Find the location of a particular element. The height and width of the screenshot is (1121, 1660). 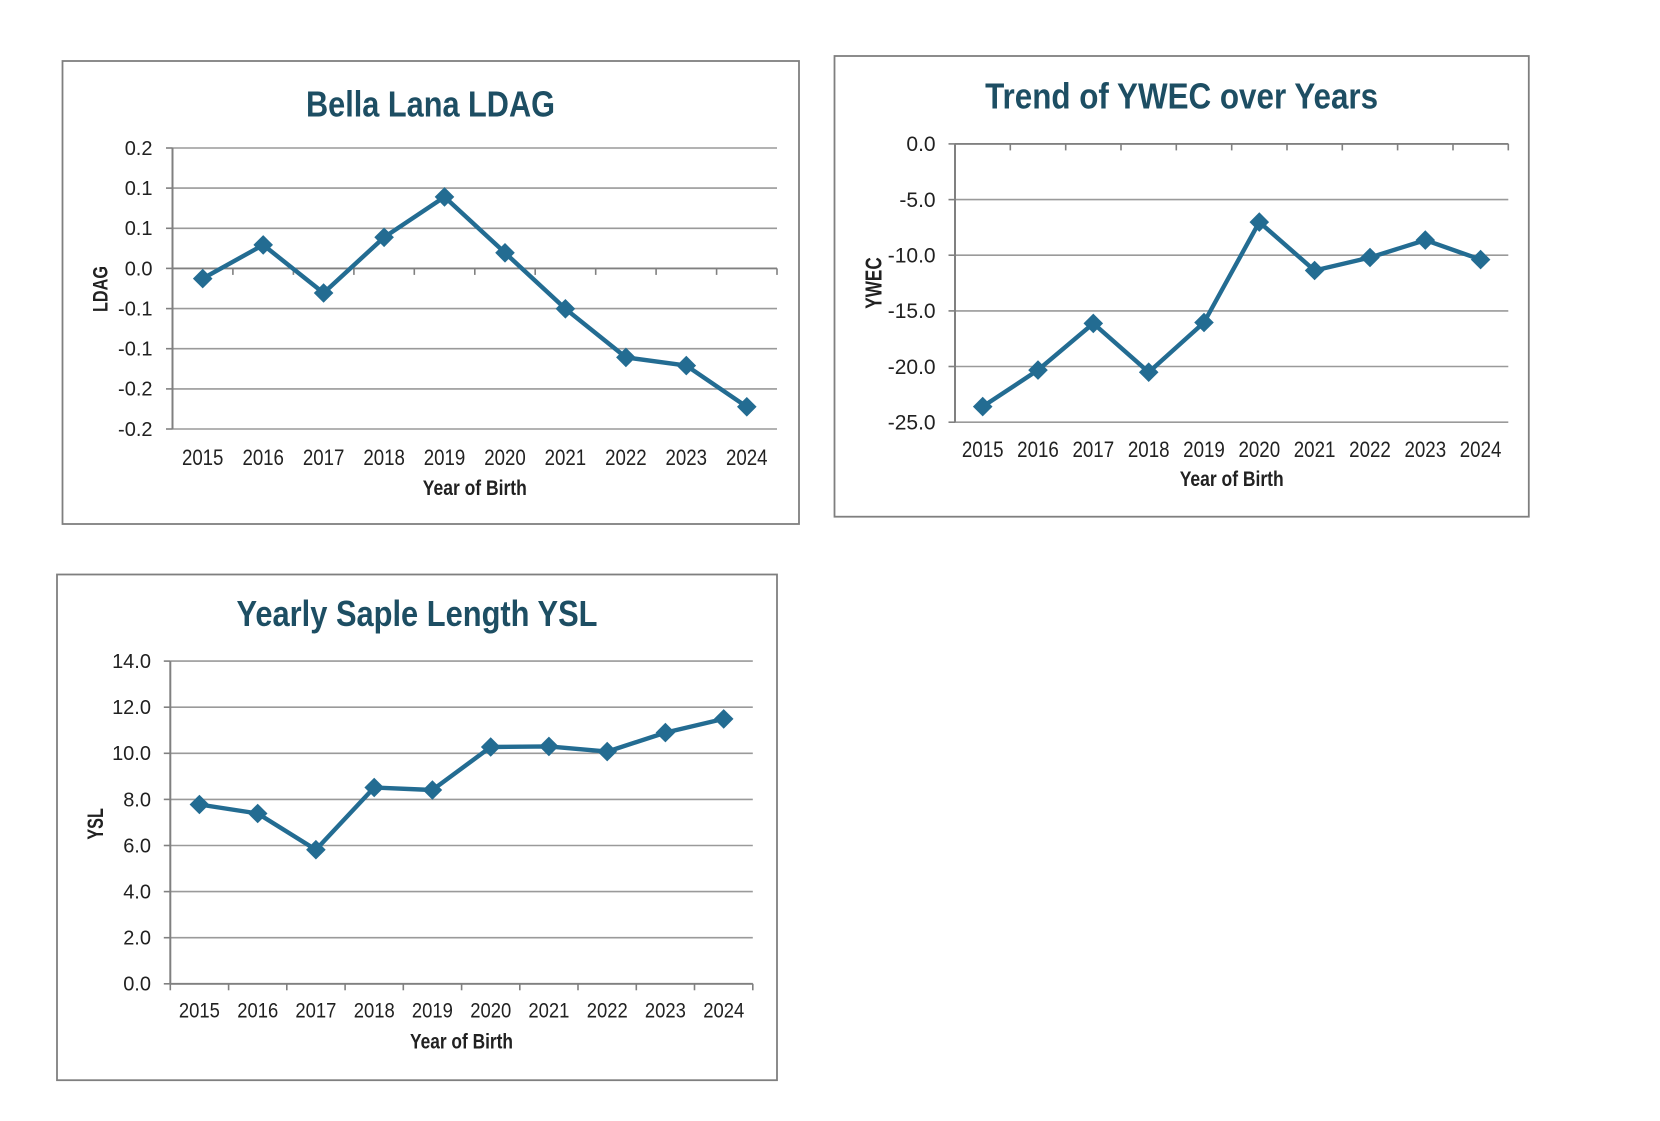

svg-text: 10.0 is located at coordinates (131, 754).